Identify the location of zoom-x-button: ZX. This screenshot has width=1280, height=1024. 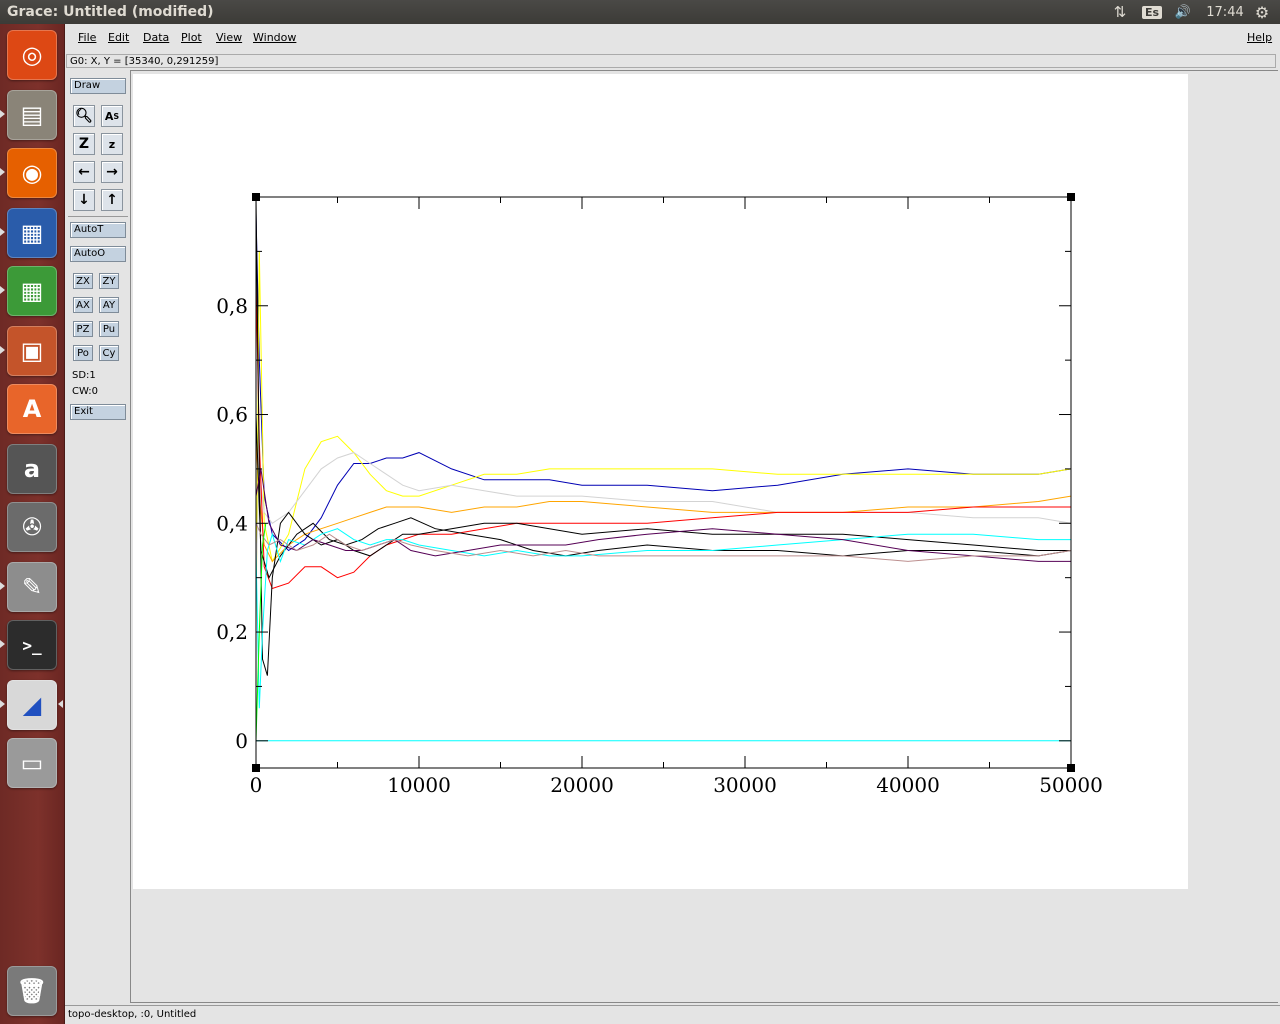
(83, 281).